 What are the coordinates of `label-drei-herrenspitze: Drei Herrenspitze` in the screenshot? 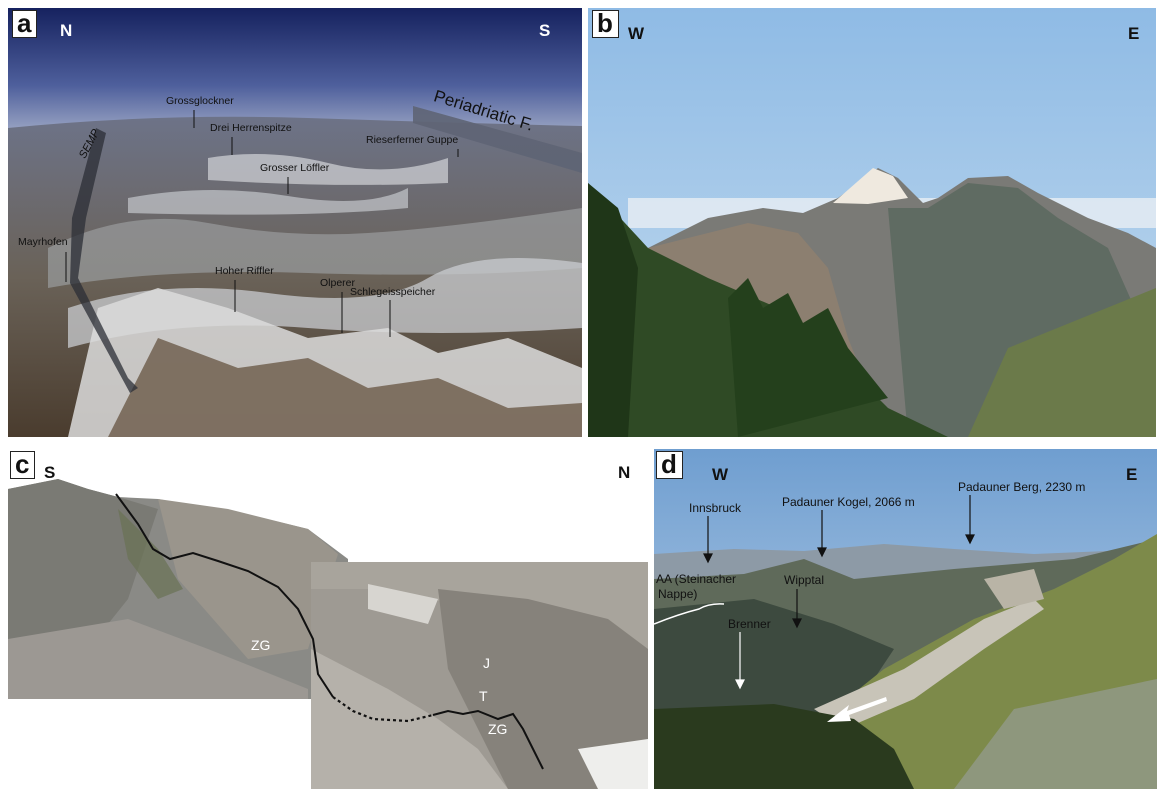 It's located at (251, 128).